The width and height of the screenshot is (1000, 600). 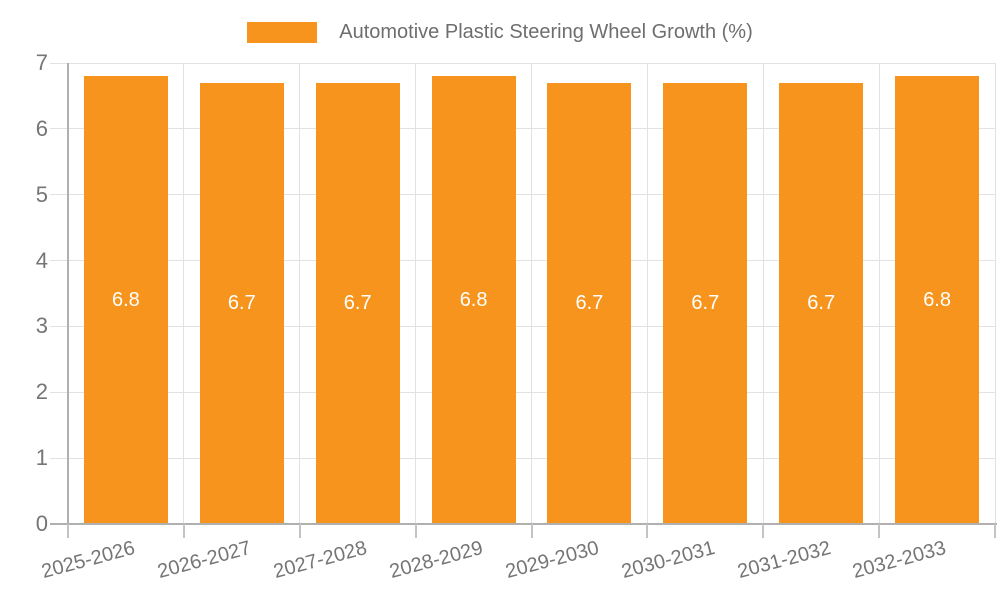 What do you see at coordinates (68, 293) in the screenshot?
I see `y-axis-line` at bounding box center [68, 293].